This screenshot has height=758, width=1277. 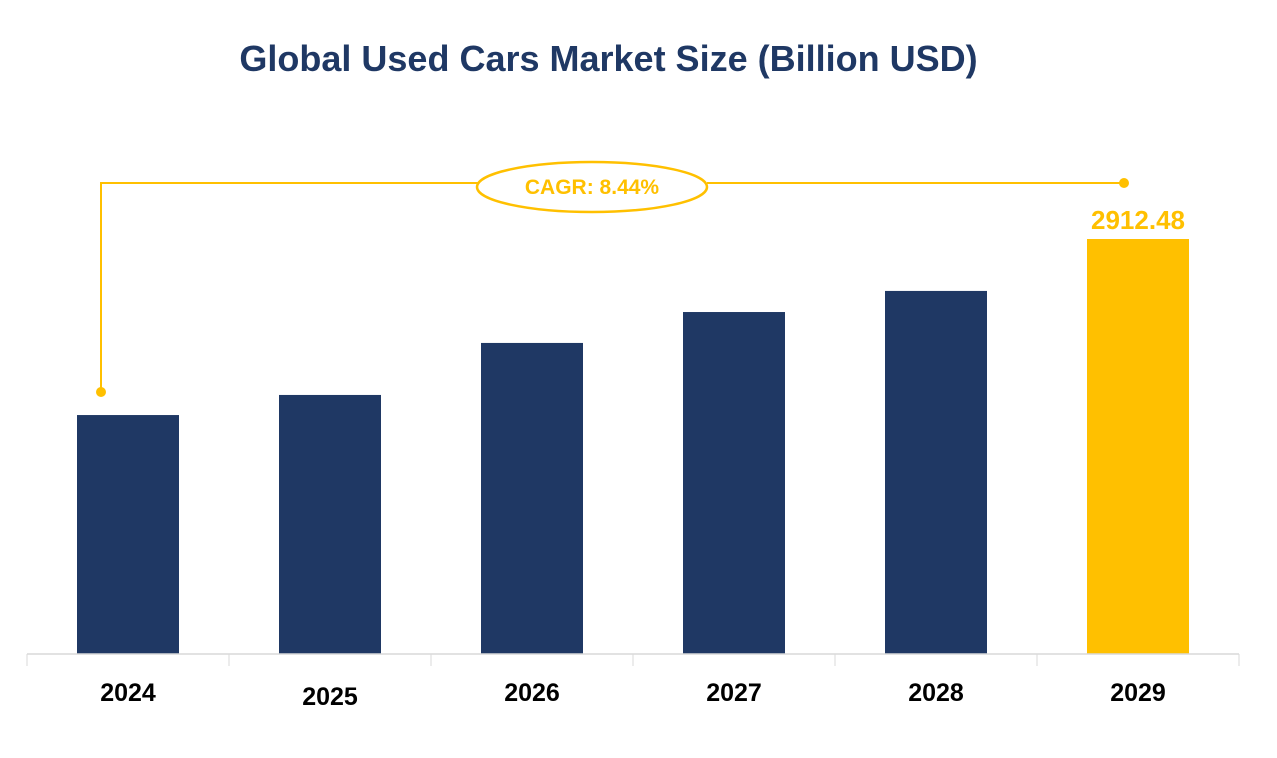 I want to click on x-tick-label: 2024, so click(x=128, y=693).